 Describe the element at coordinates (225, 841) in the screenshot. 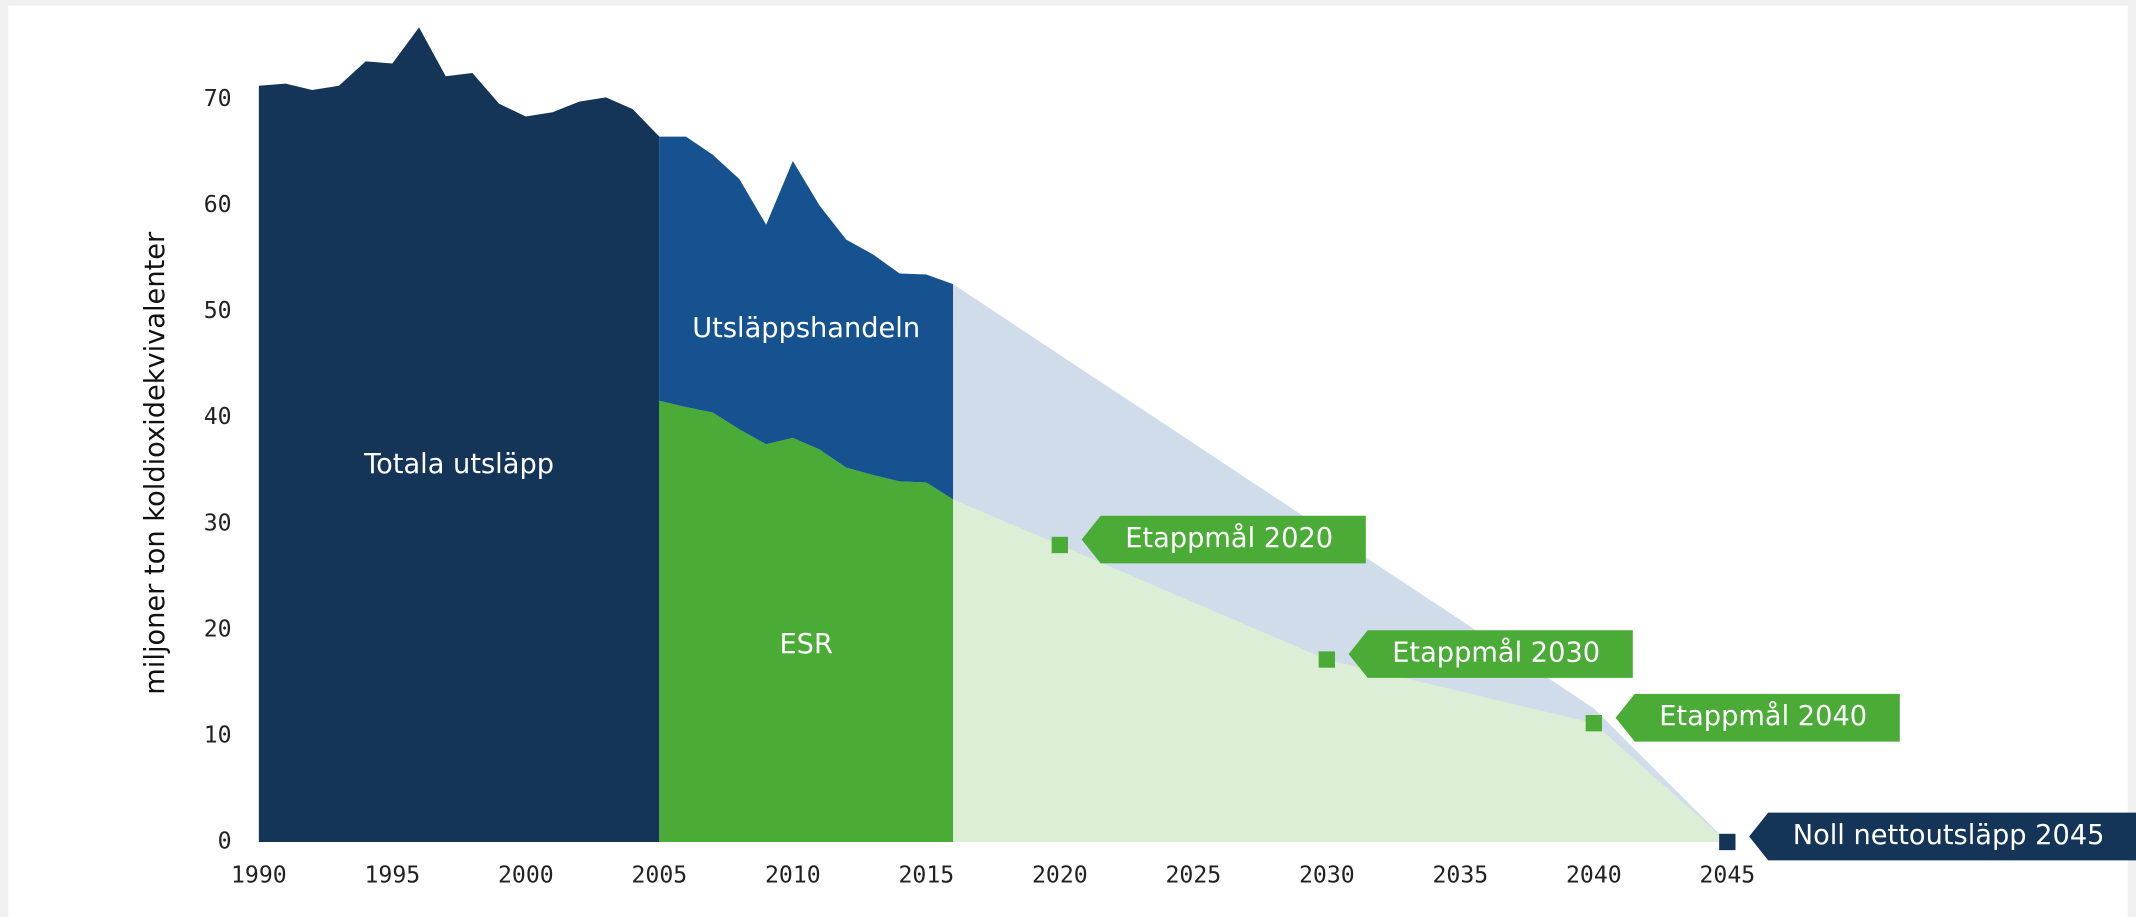

I see `y-tick-label: 0` at that location.